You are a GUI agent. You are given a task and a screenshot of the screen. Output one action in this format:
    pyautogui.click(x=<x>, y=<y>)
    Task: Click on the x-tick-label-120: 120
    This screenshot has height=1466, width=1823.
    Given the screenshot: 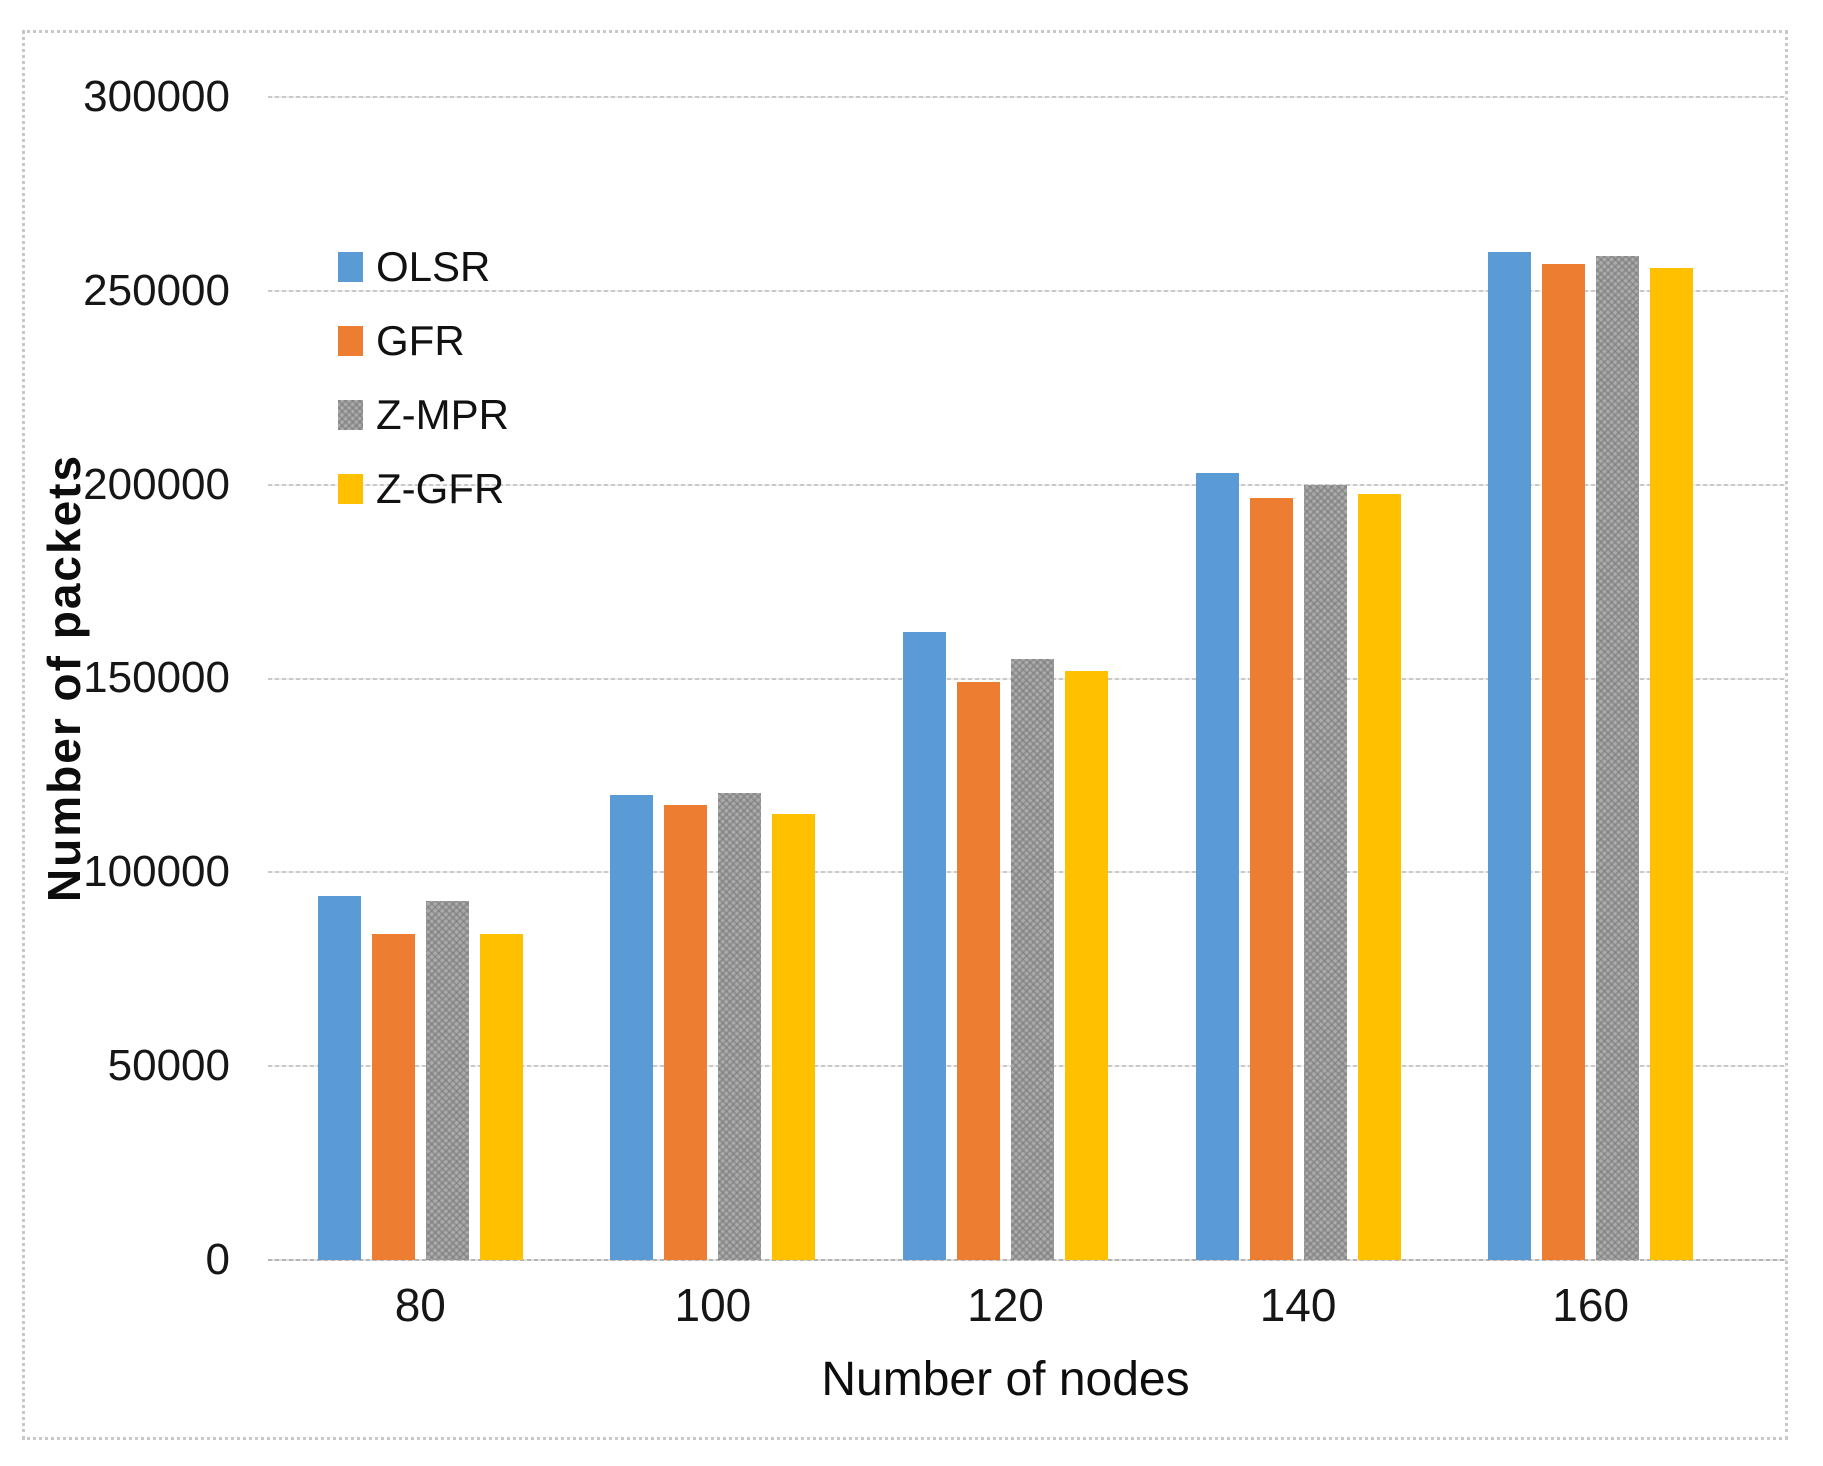 What is the action you would take?
    pyautogui.click(x=1005, y=1305)
    